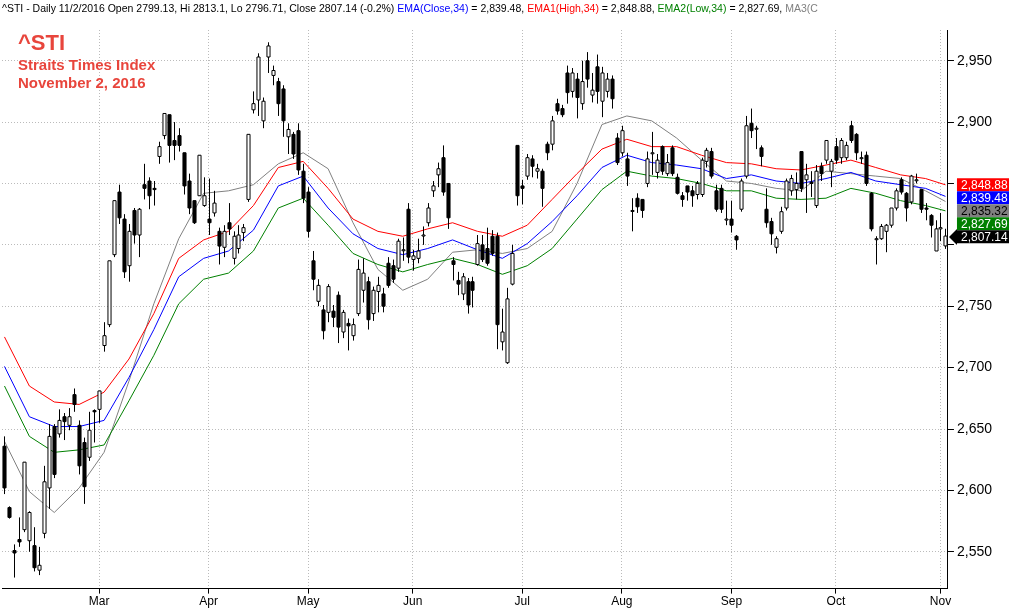  Describe the element at coordinates (622, 601) in the screenshot. I see `x-tick-label: Aug` at that location.